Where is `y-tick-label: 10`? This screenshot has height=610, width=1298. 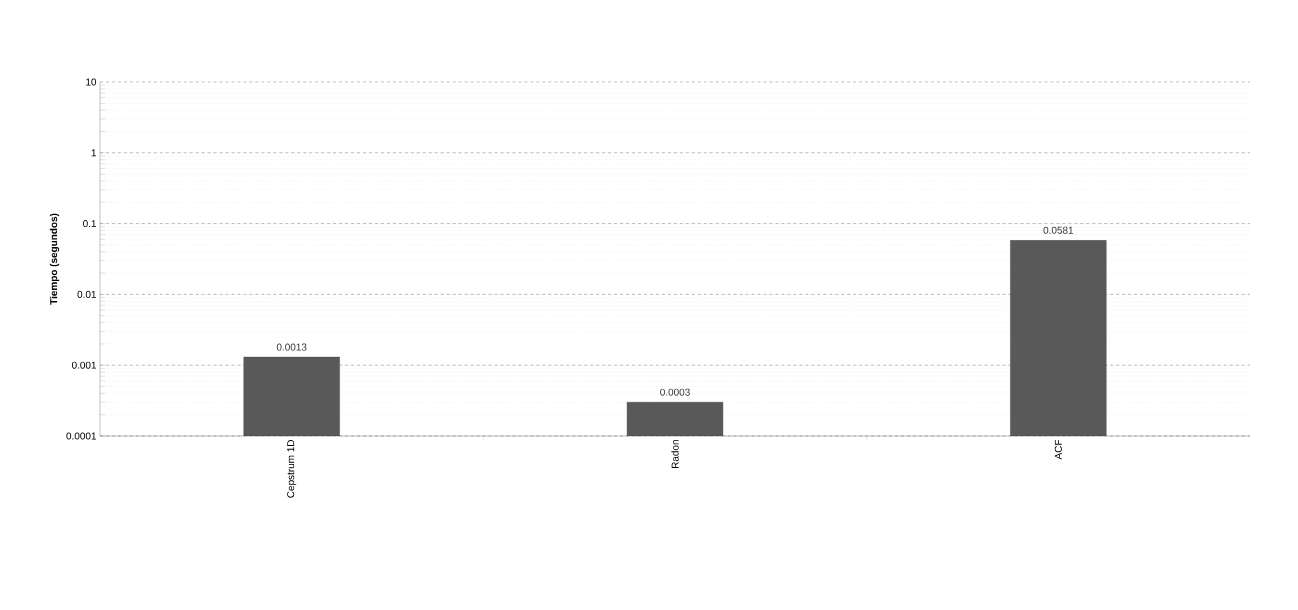
y-tick-label: 10 is located at coordinates (91, 82).